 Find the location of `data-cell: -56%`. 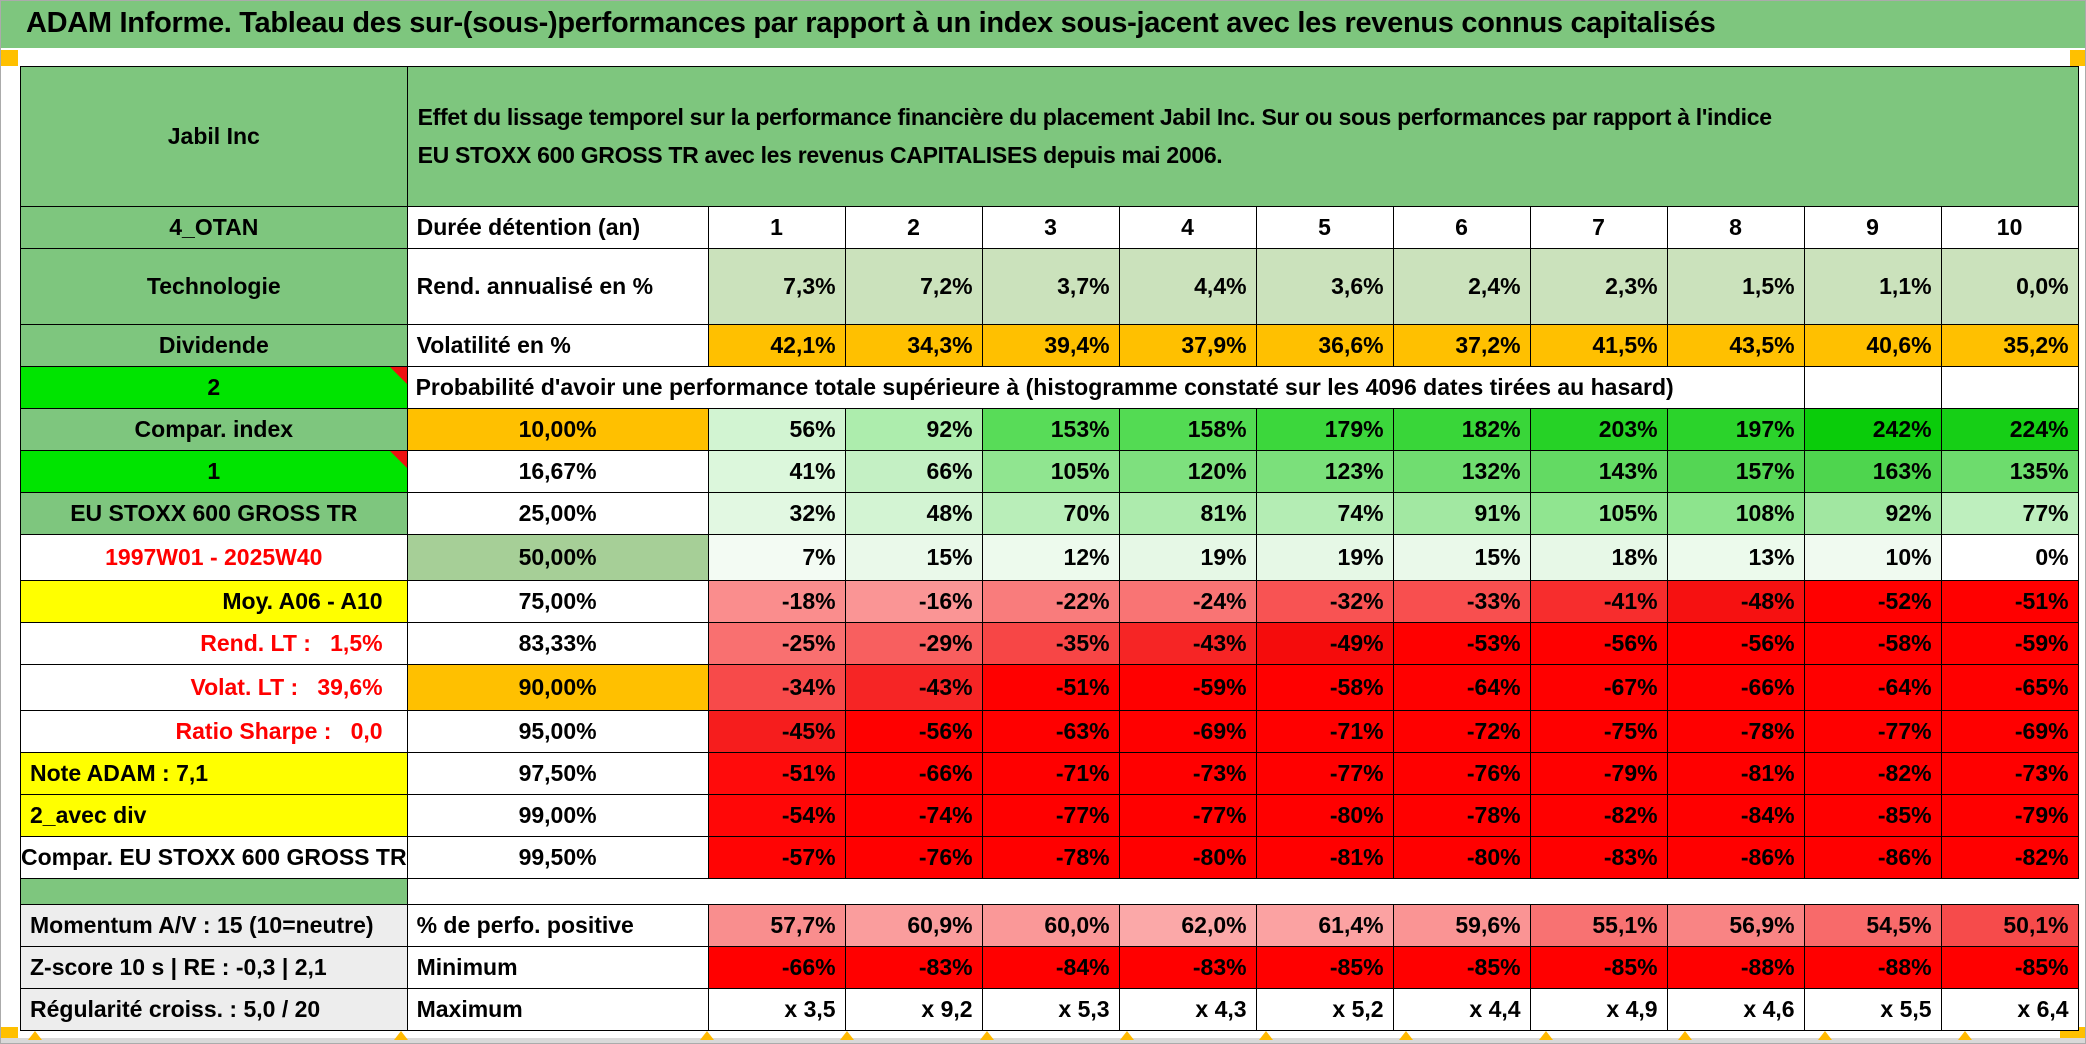

data-cell: -56% is located at coordinates (1598, 643).